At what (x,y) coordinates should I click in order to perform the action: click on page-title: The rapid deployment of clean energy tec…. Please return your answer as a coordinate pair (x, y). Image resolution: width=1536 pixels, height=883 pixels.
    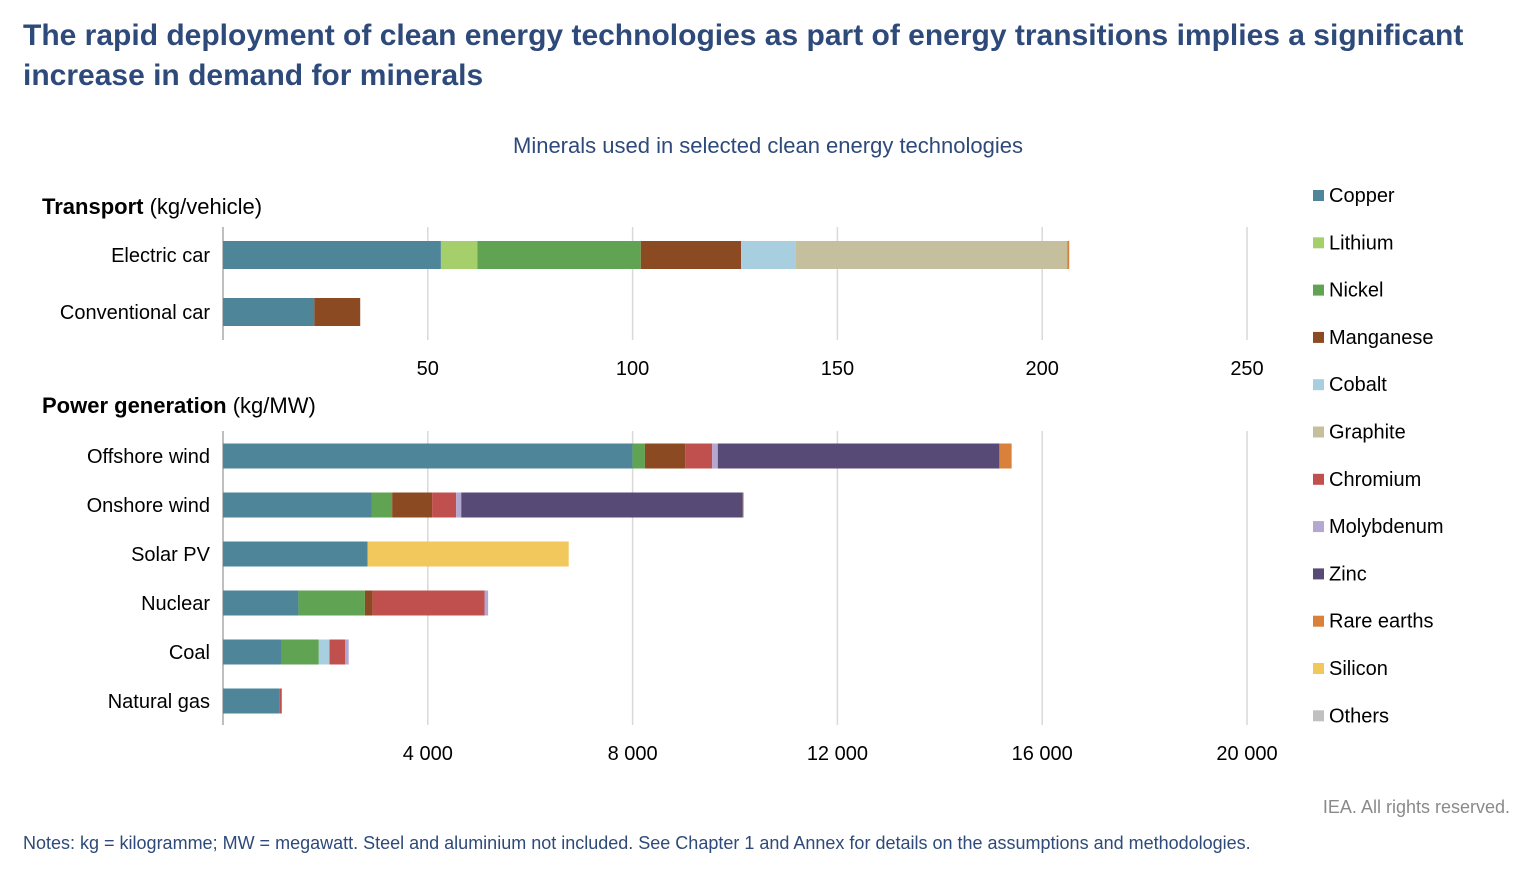
    Looking at the image, I should click on (743, 55).